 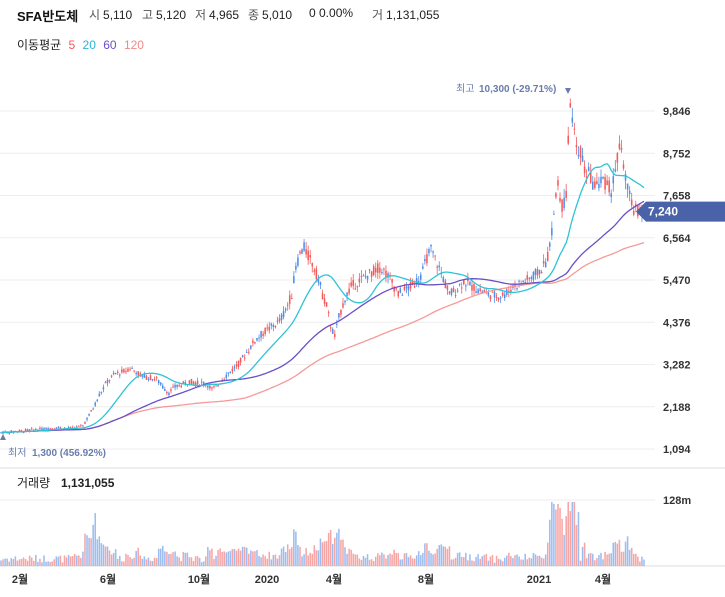 I want to click on price-tick-label: 4,376, so click(x=677, y=323).